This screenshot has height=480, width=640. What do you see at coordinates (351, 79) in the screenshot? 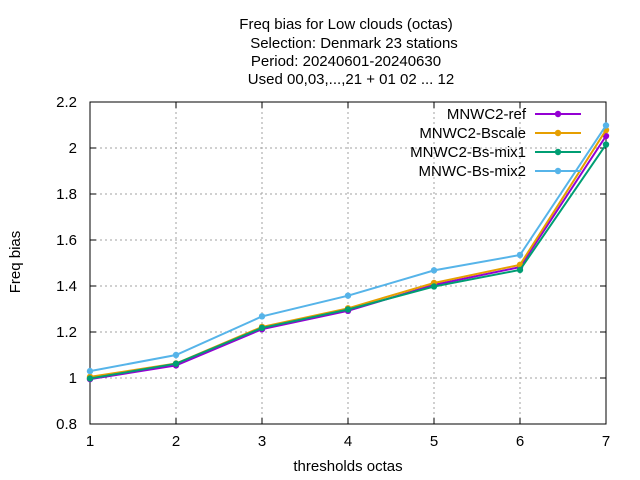
I see `title-line-4: Used 00,03,...,21 + 01 02 ... 12` at bounding box center [351, 79].